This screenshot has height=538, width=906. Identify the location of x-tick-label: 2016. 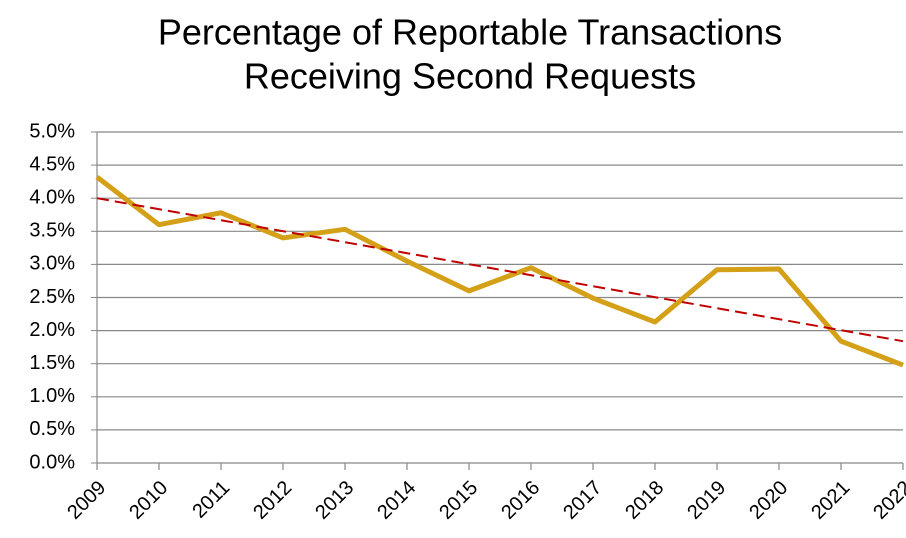
(520, 500).